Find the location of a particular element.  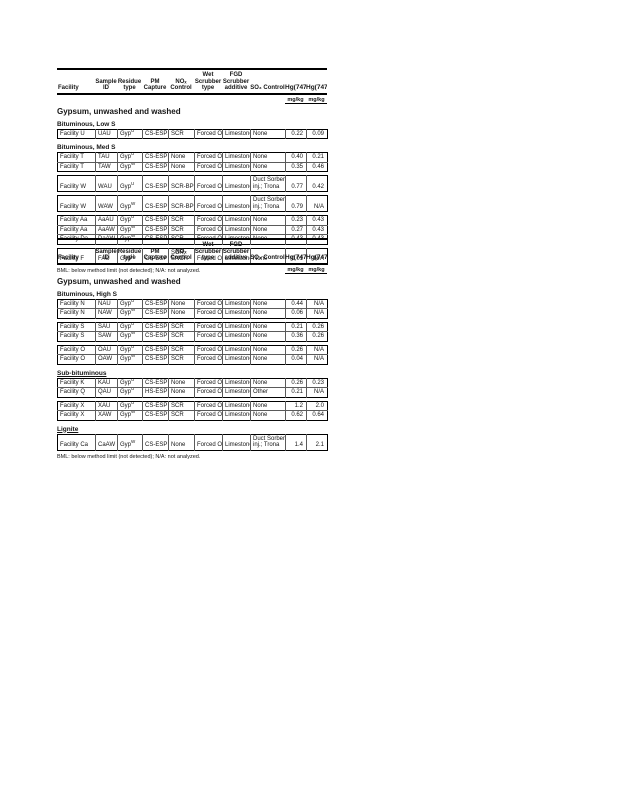

cell-sample-id: OAW is located at coordinates (106, 359).